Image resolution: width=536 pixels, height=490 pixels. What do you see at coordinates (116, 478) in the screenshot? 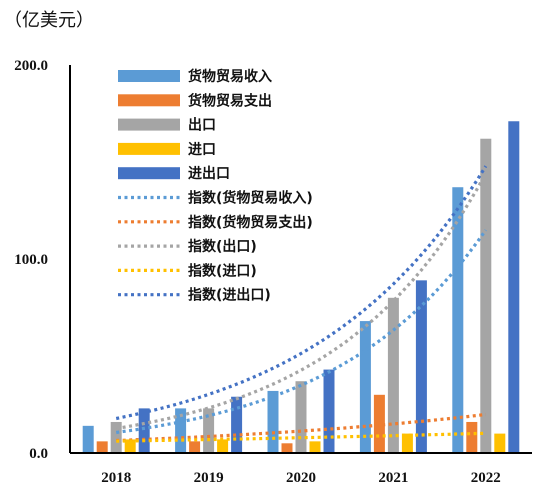
I see `x-tick-label-2018: 2018` at bounding box center [116, 478].